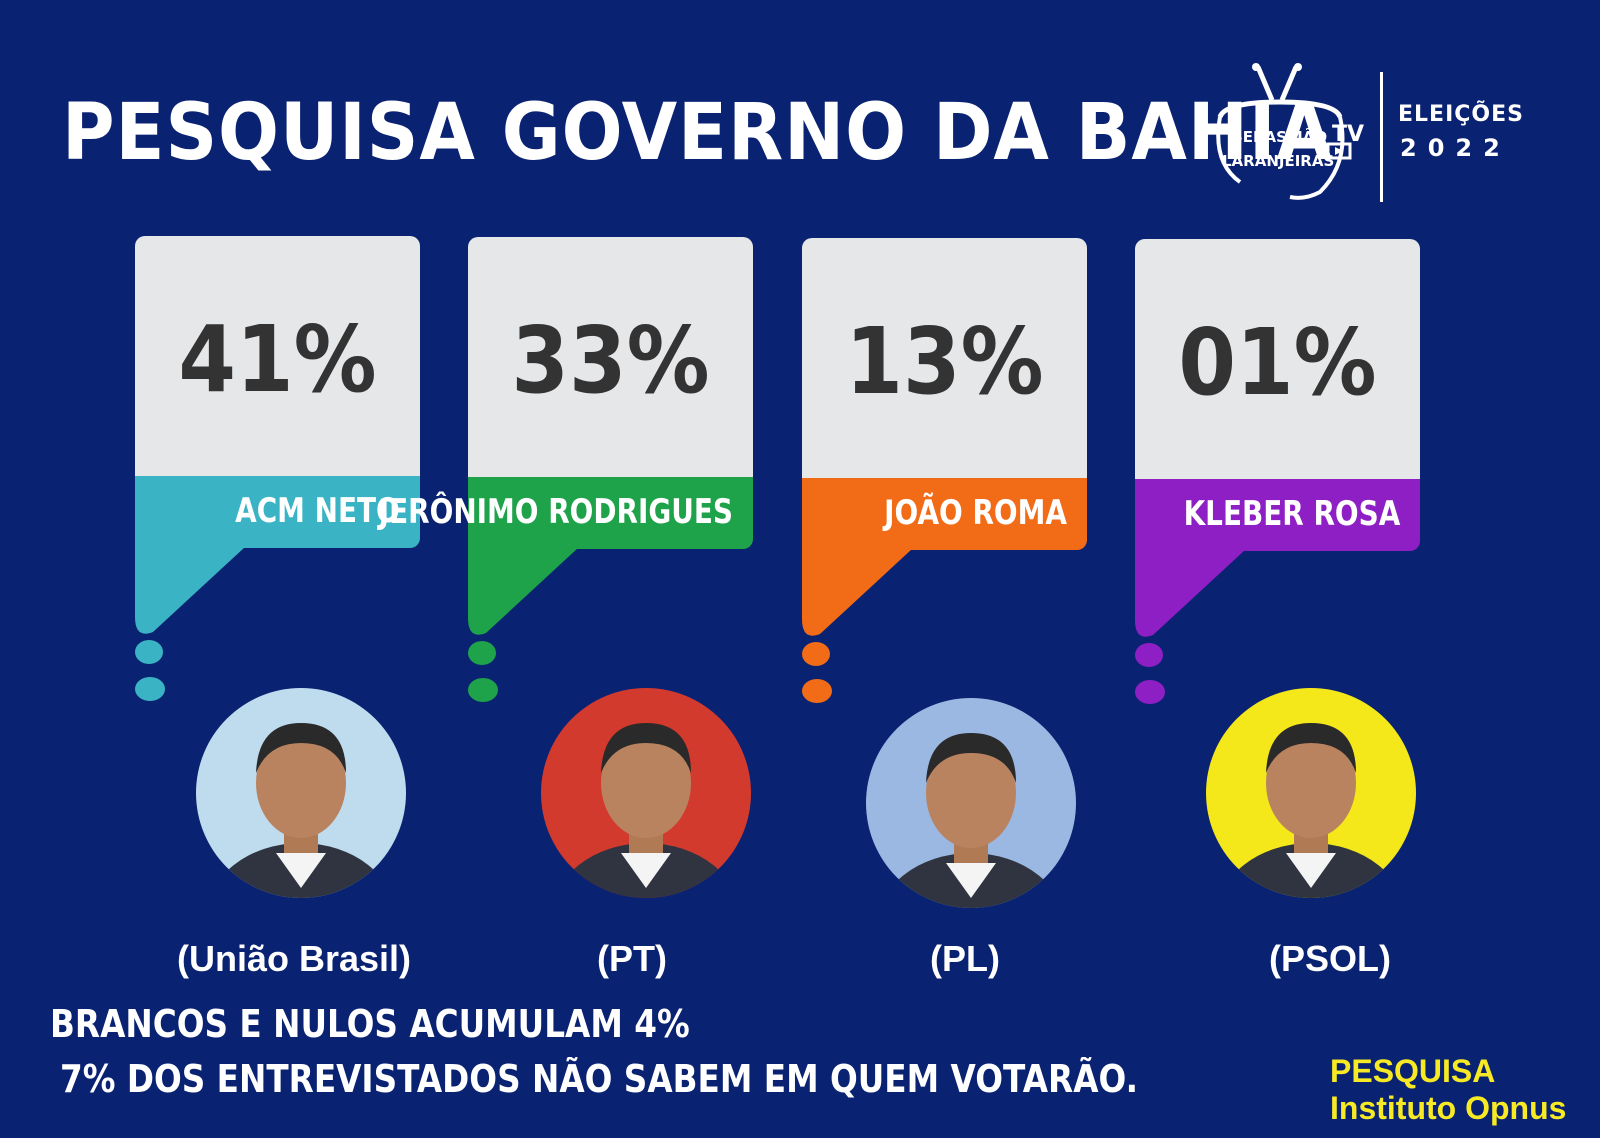  I want to click on candidate-party: (União Brasil), so click(294, 958).